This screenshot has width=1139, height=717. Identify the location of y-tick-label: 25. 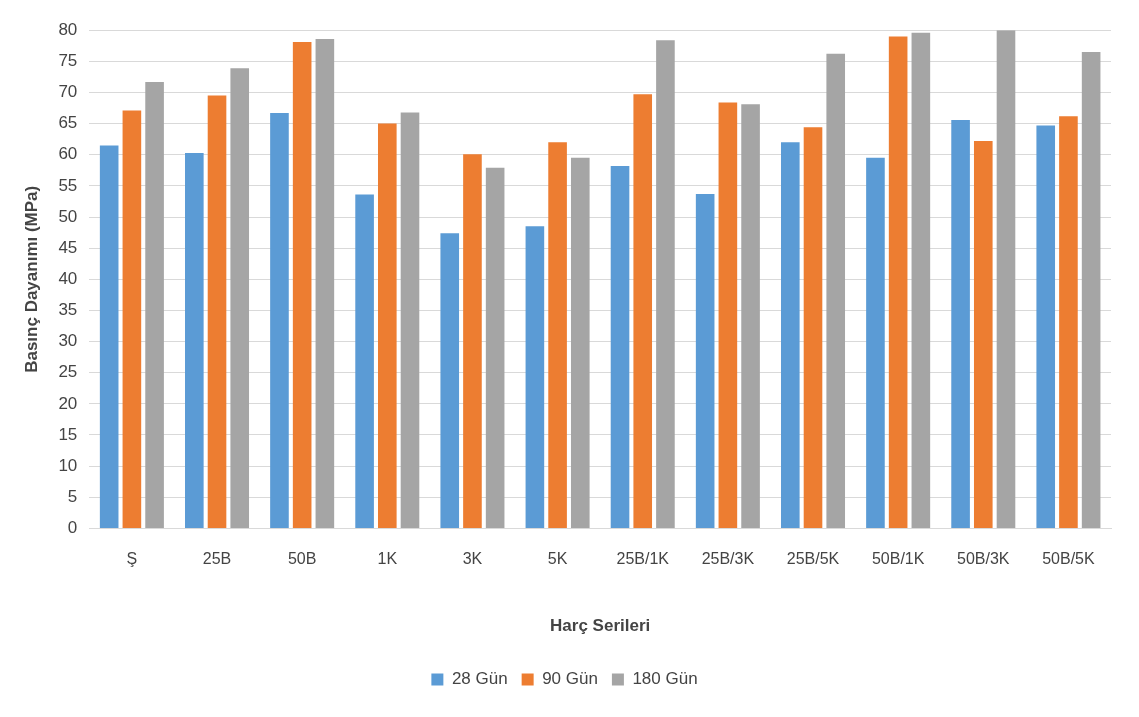
(68, 372).